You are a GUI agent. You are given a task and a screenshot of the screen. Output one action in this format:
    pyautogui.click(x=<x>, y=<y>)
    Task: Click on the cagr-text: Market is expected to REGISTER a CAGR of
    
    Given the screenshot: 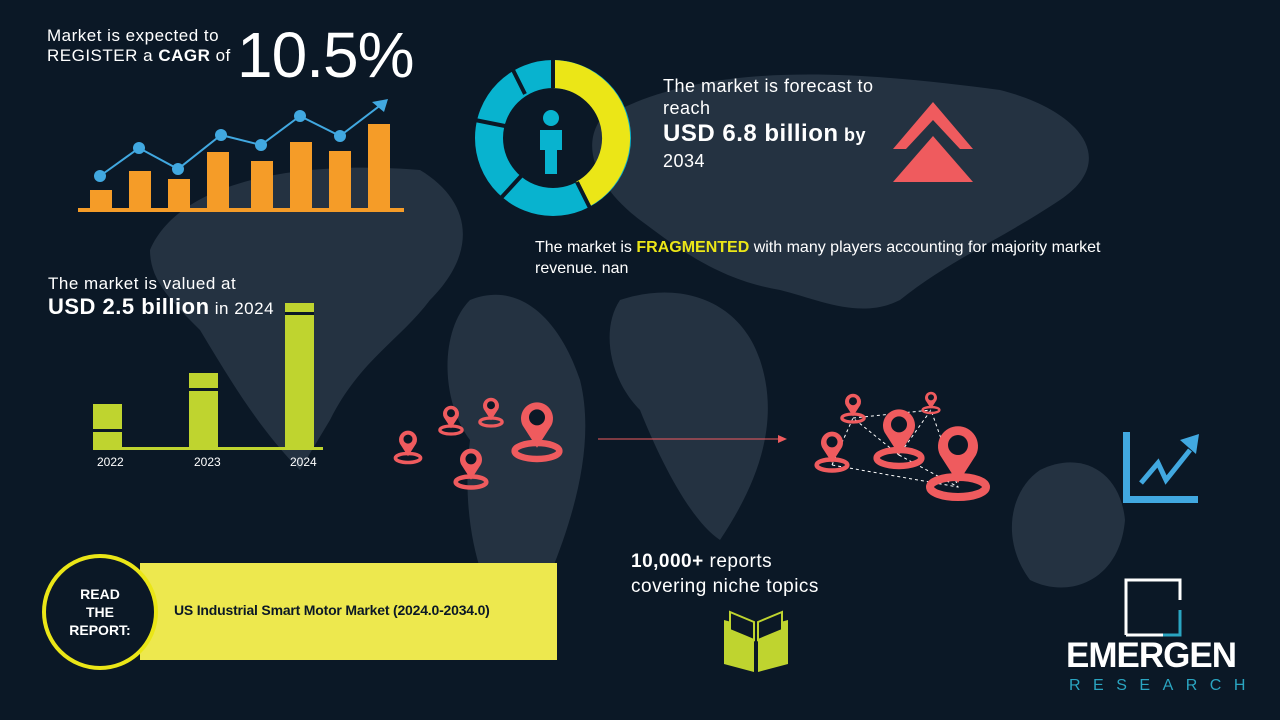 What is the action you would take?
    pyautogui.click(x=139, y=46)
    